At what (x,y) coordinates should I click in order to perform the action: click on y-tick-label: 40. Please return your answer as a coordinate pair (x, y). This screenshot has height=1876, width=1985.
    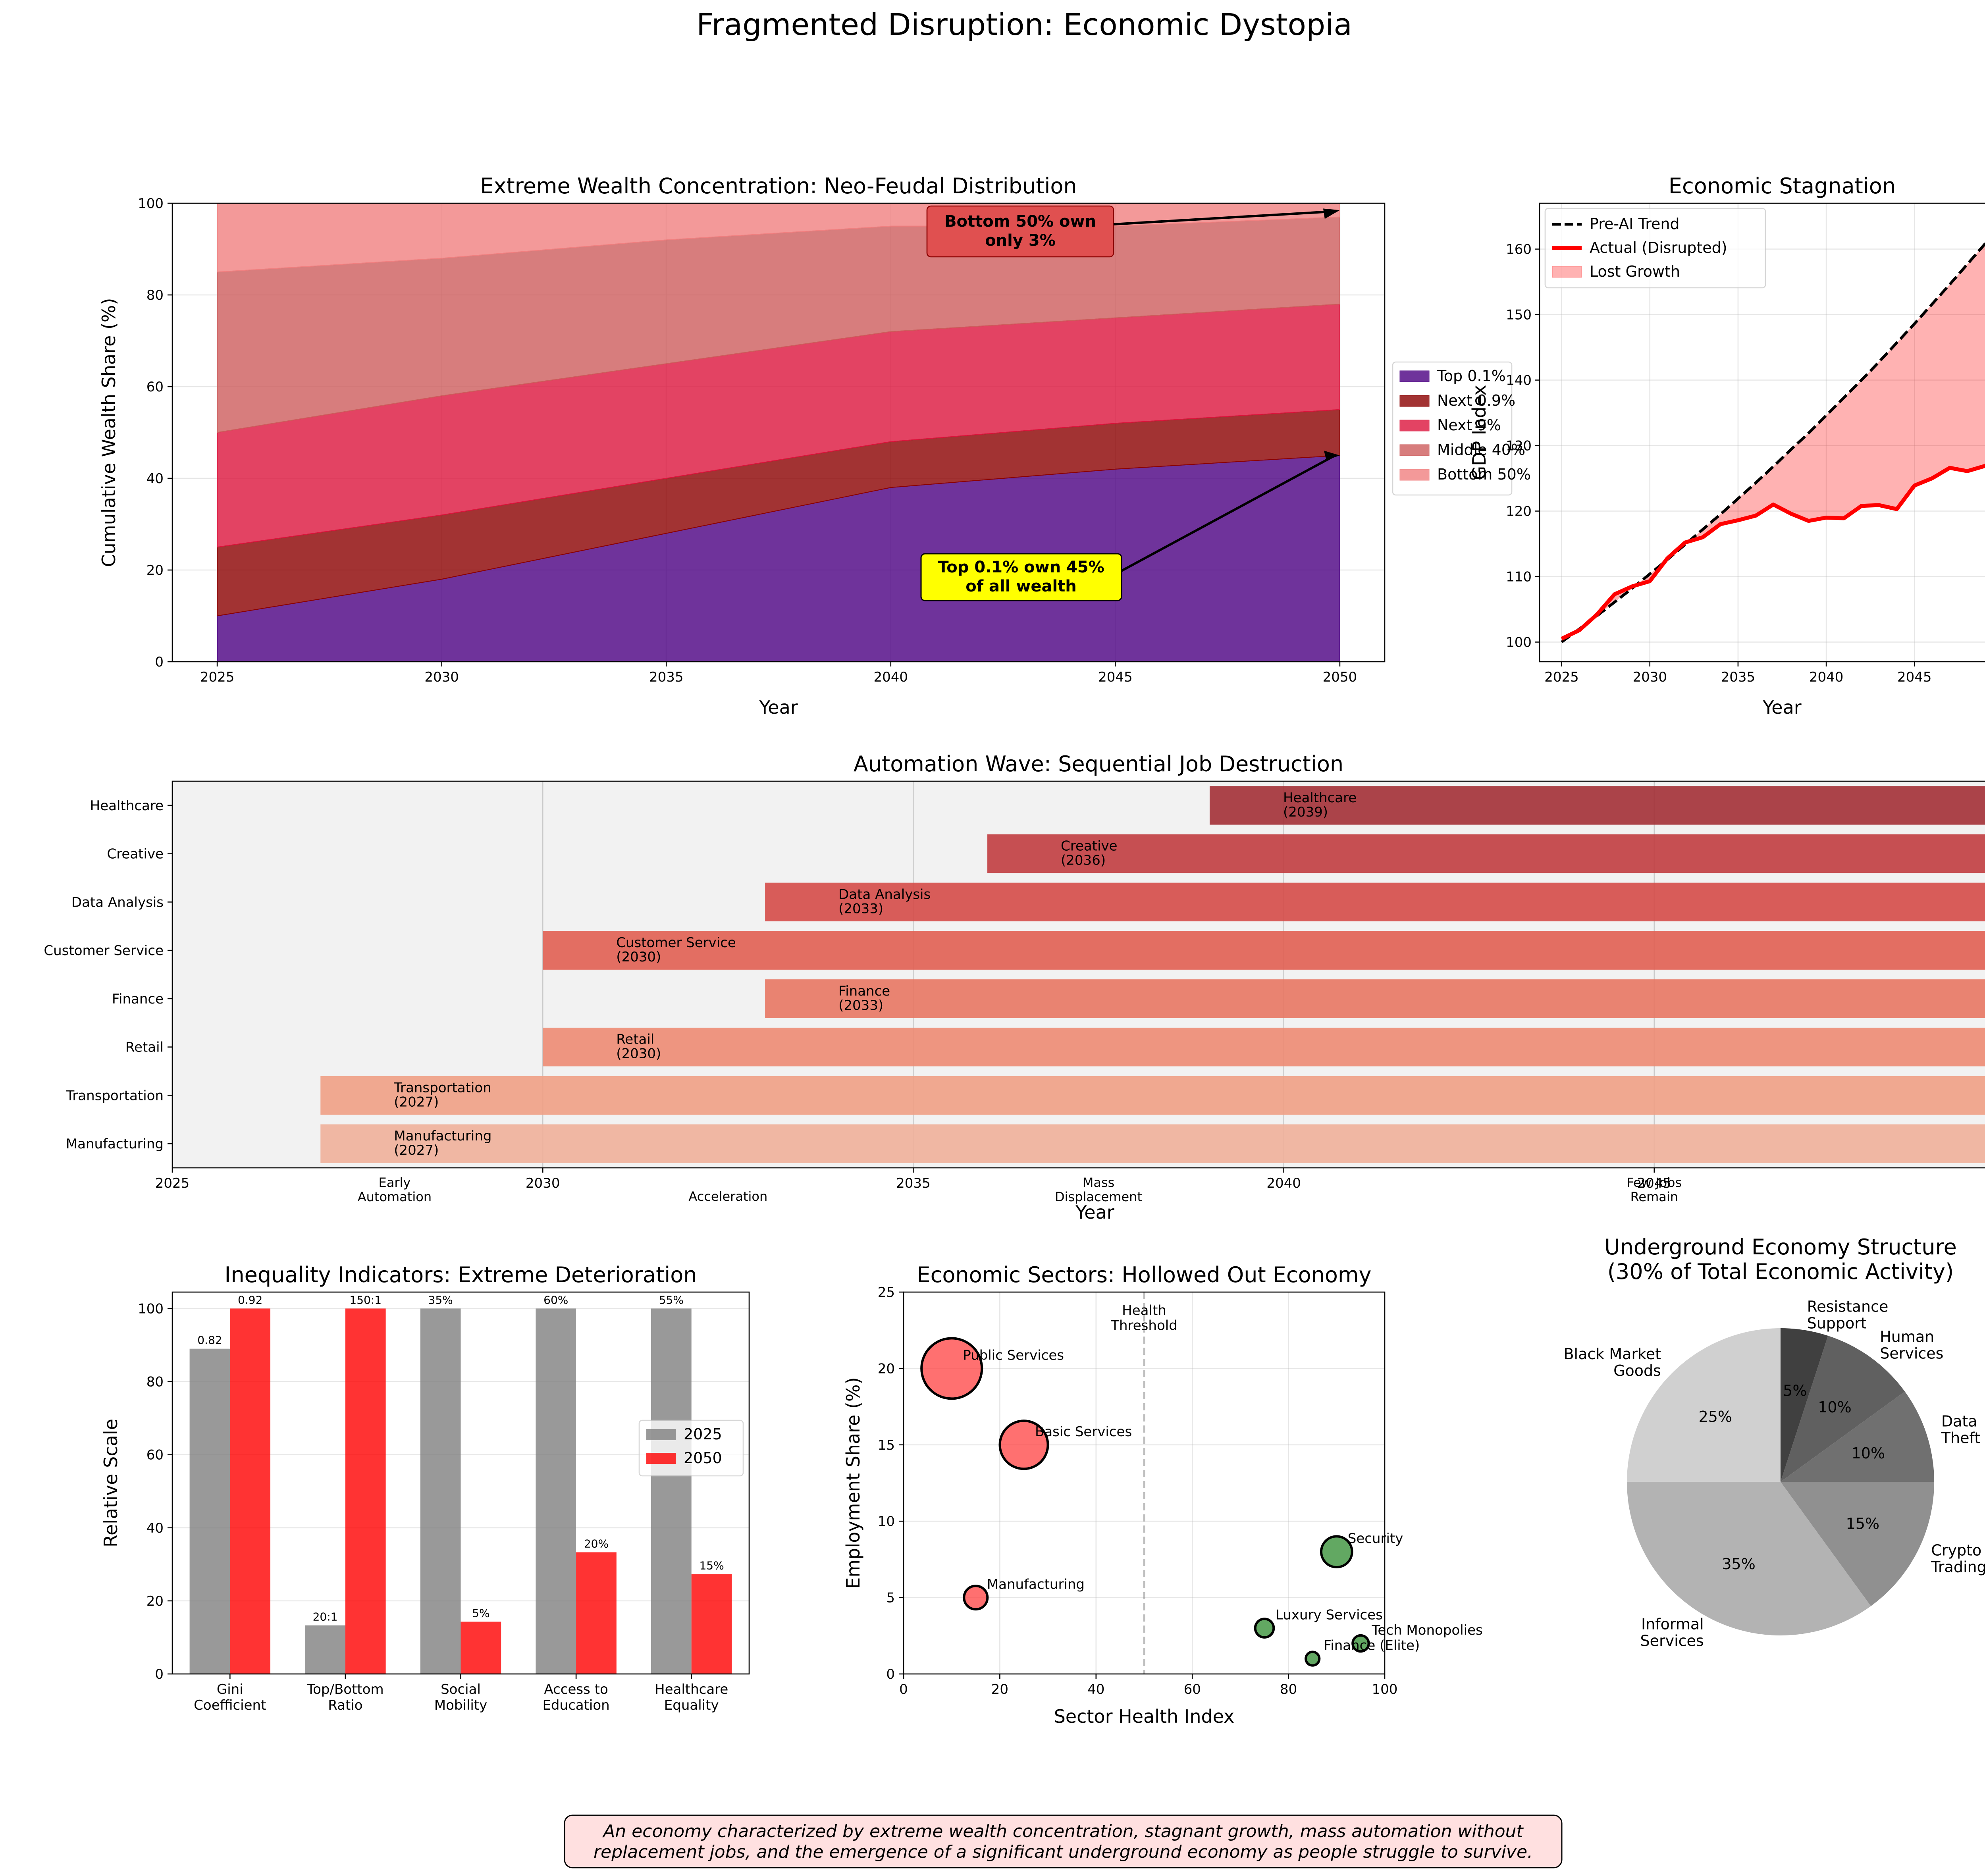
    Looking at the image, I should click on (155, 479).